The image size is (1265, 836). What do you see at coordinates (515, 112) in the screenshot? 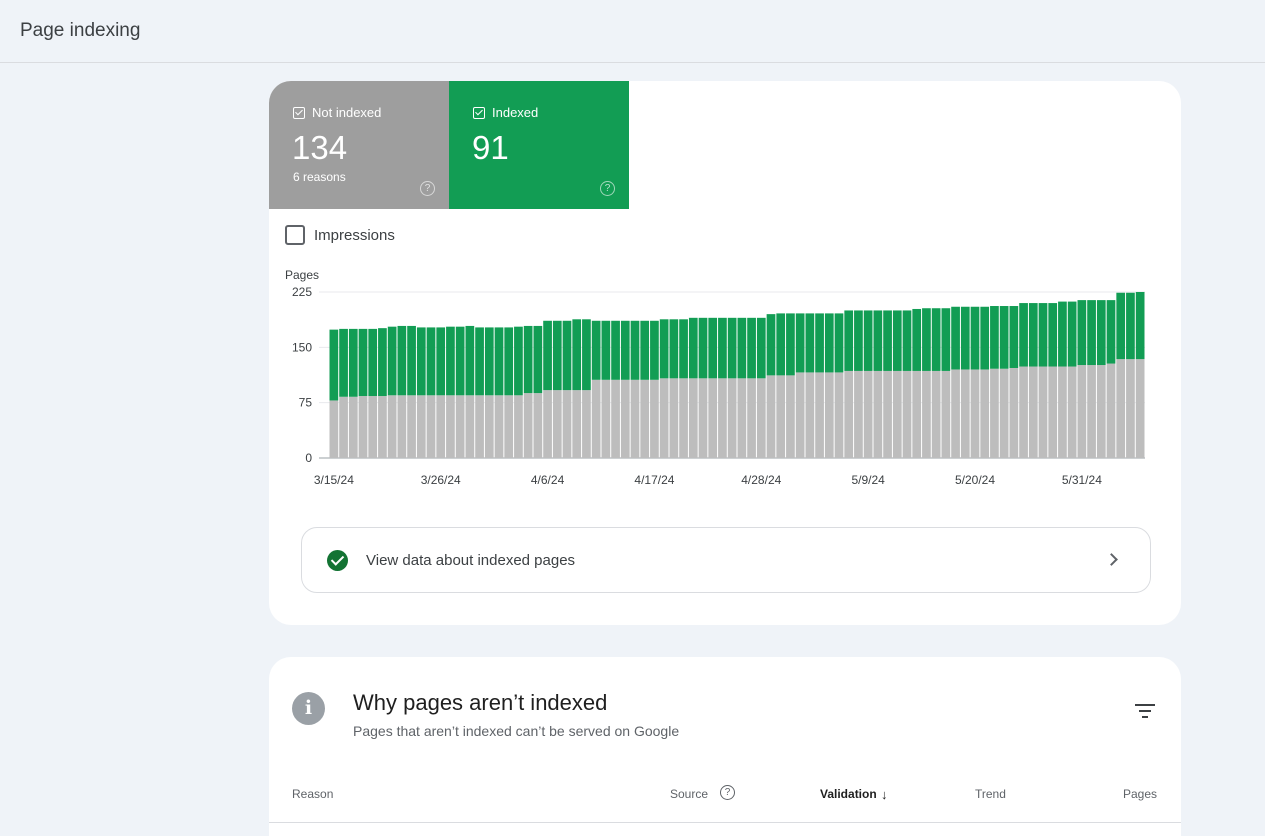
I see `indexed-label: Indexed` at bounding box center [515, 112].